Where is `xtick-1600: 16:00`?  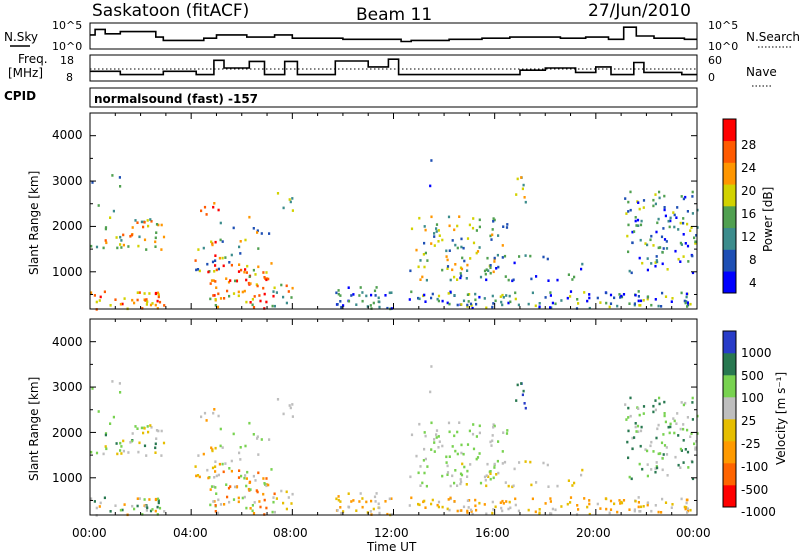 xtick-1600: 16:00 is located at coordinates (492, 533).